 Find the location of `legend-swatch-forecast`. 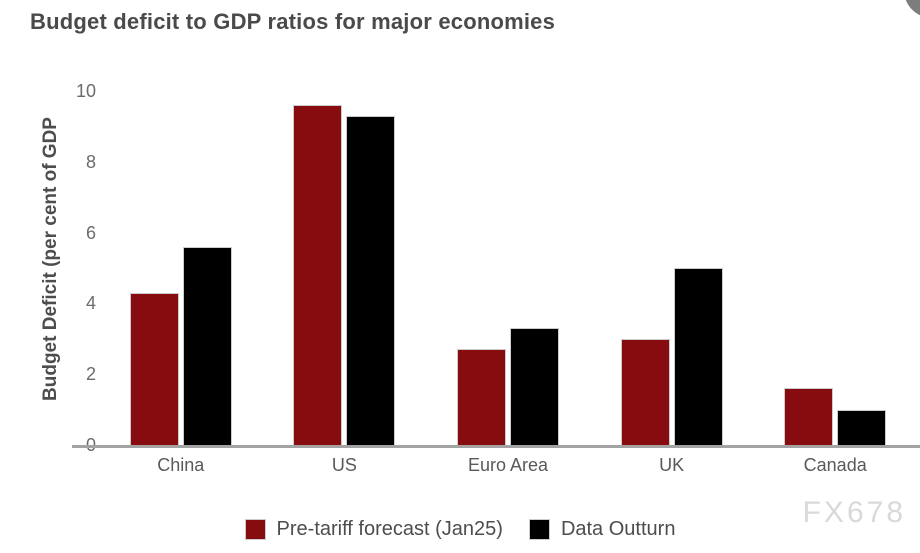

legend-swatch-forecast is located at coordinates (255, 529).